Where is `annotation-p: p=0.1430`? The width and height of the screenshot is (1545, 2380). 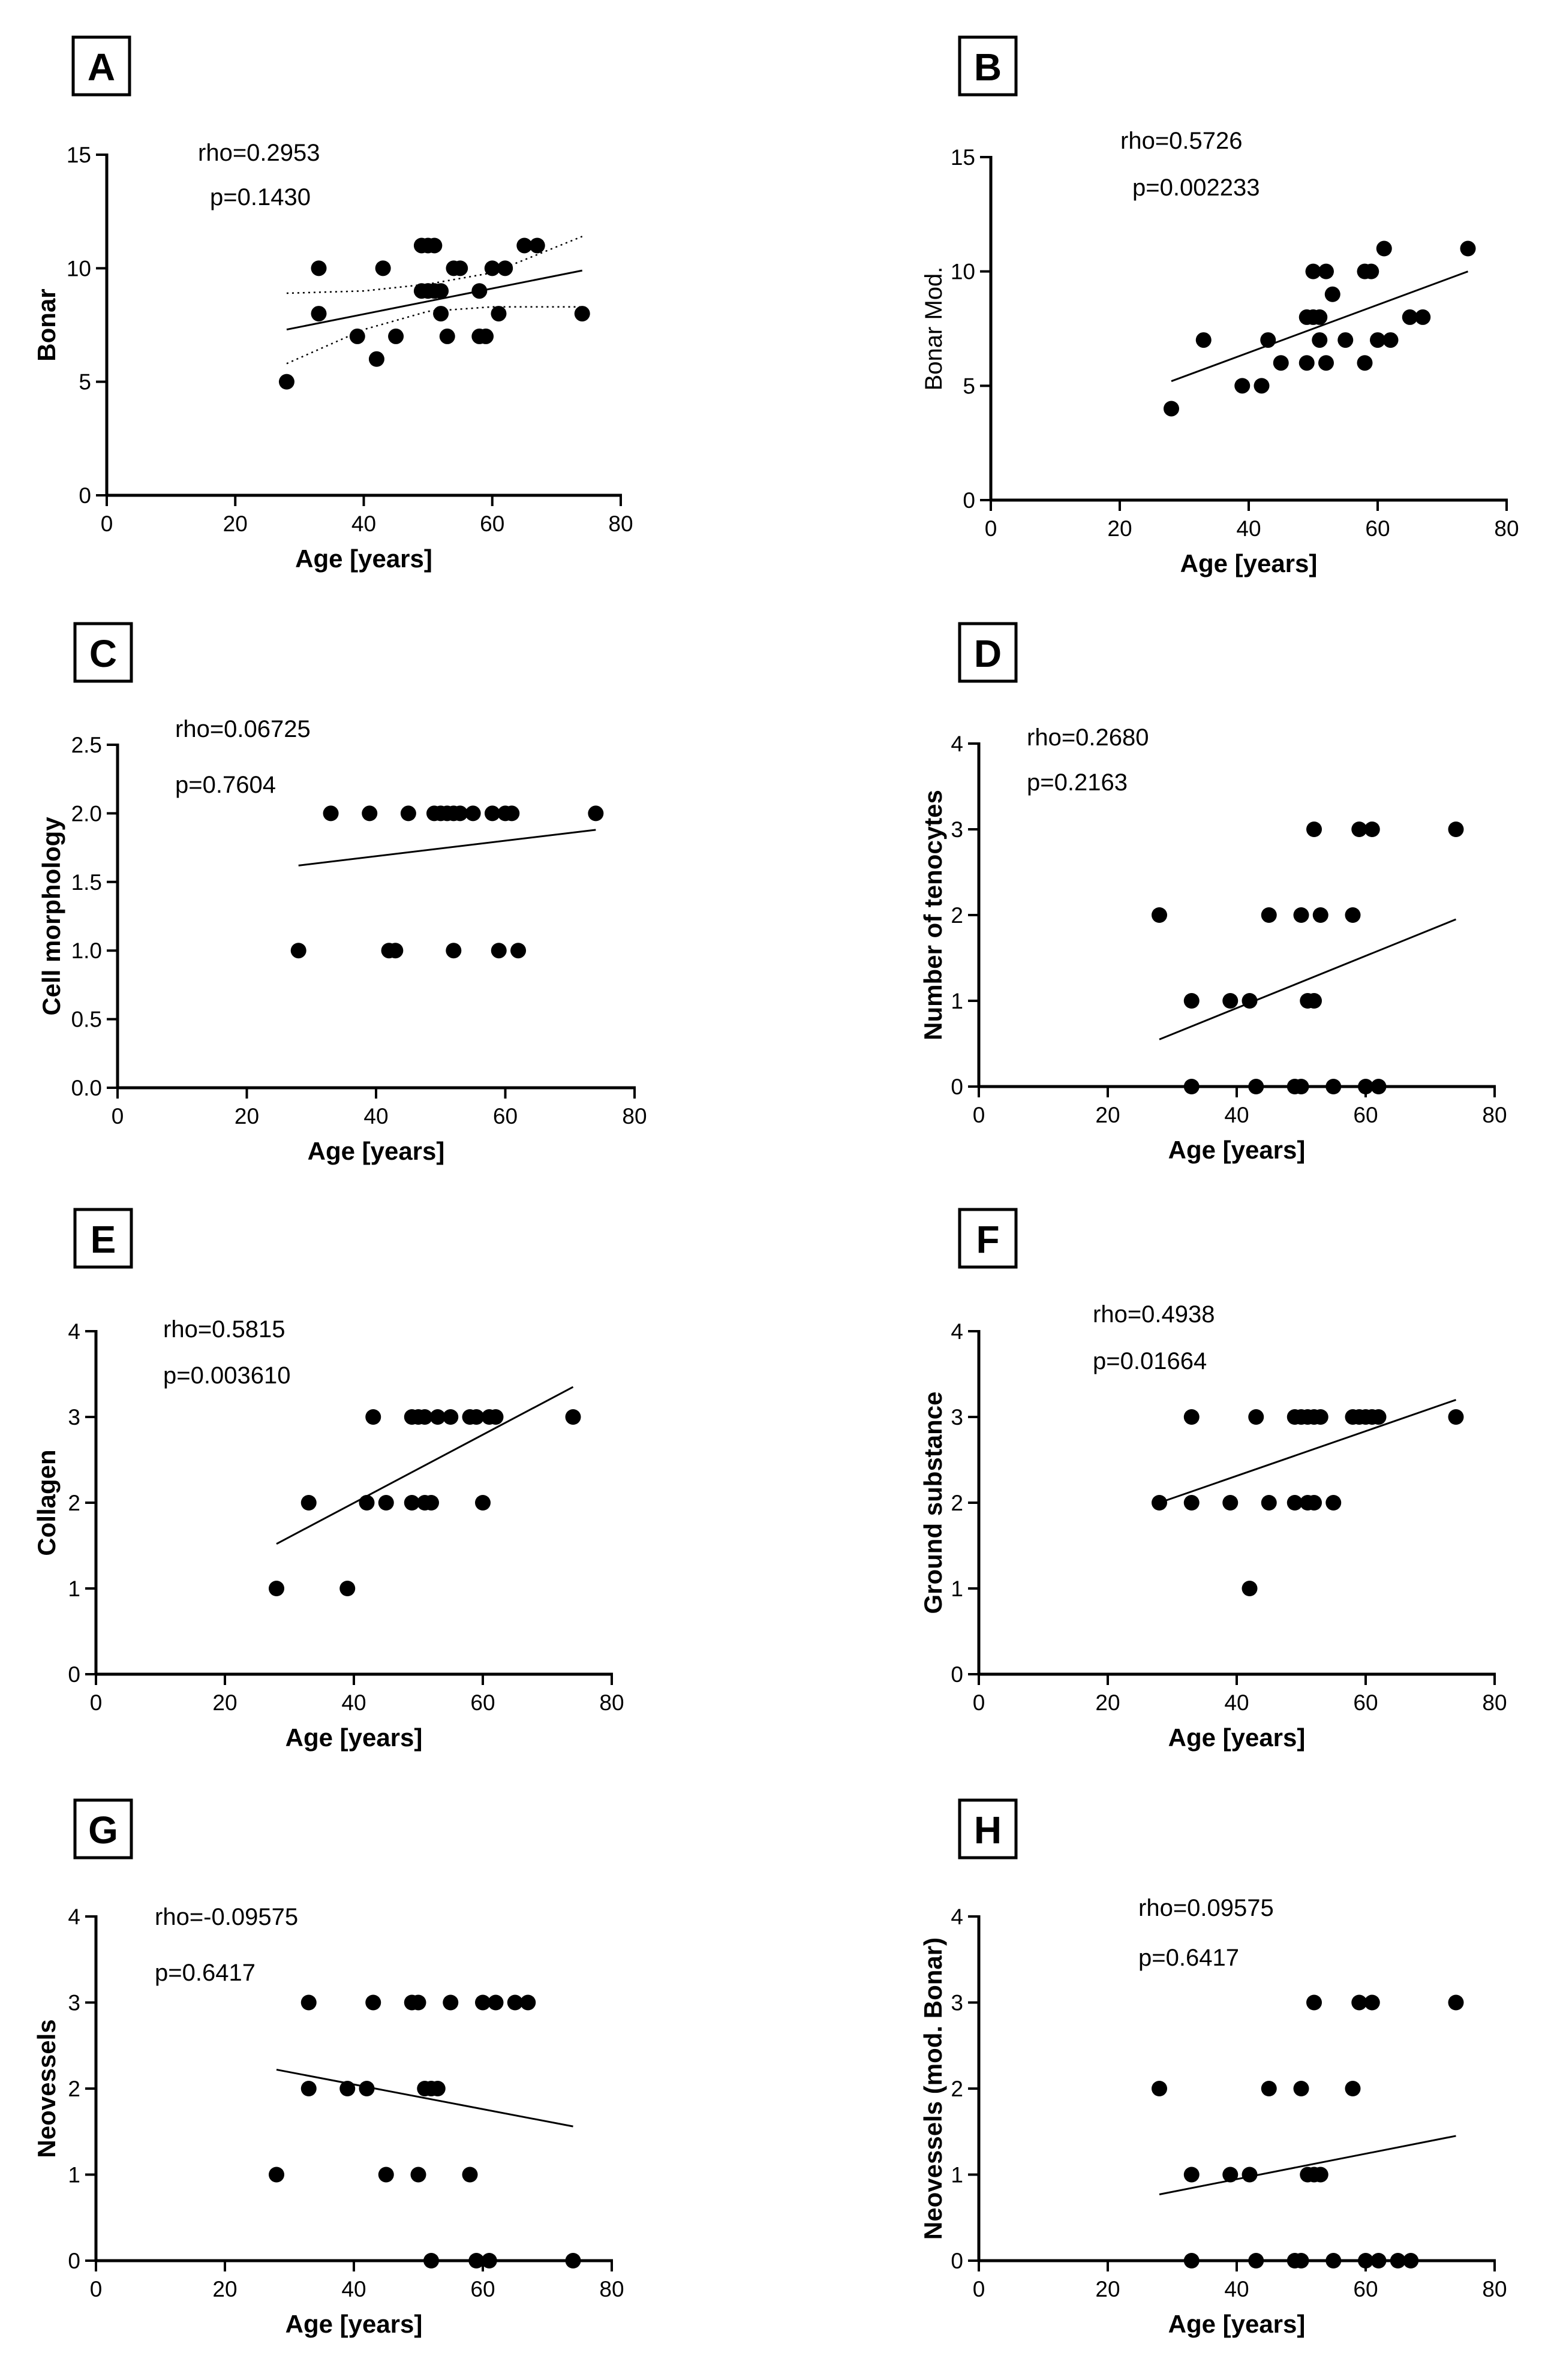
annotation-p: p=0.1430 is located at coordinates (260, 197).